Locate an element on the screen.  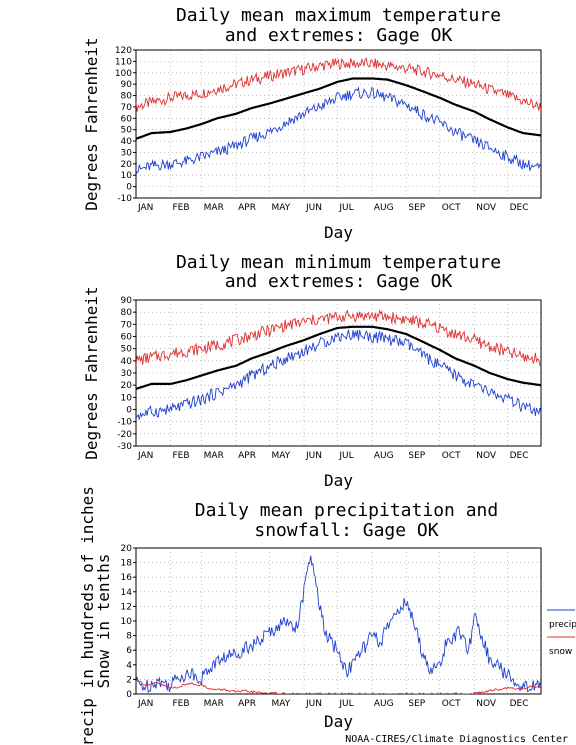
chart-title-line: Daily mean precipitation and is located at coordinates (346, 510).